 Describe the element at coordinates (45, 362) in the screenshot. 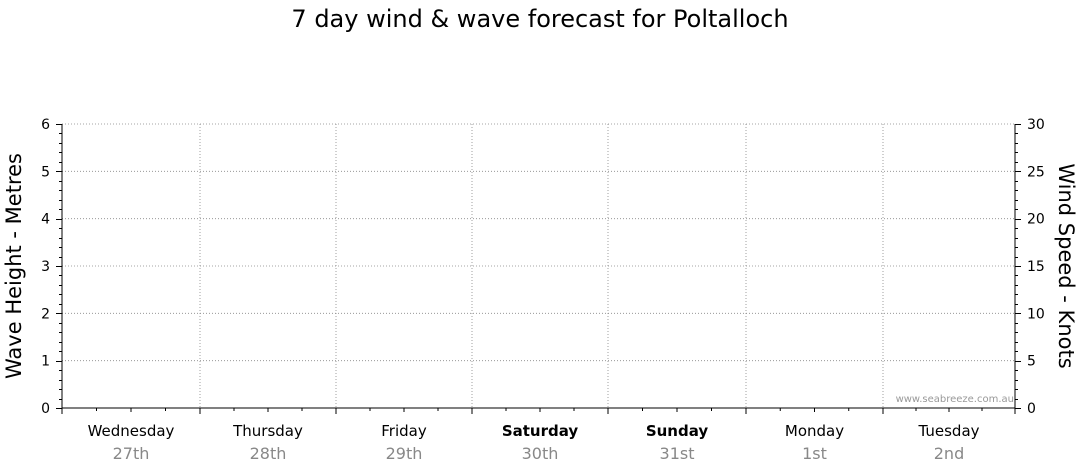

I see `y-left-tick-label: 1` at that location.